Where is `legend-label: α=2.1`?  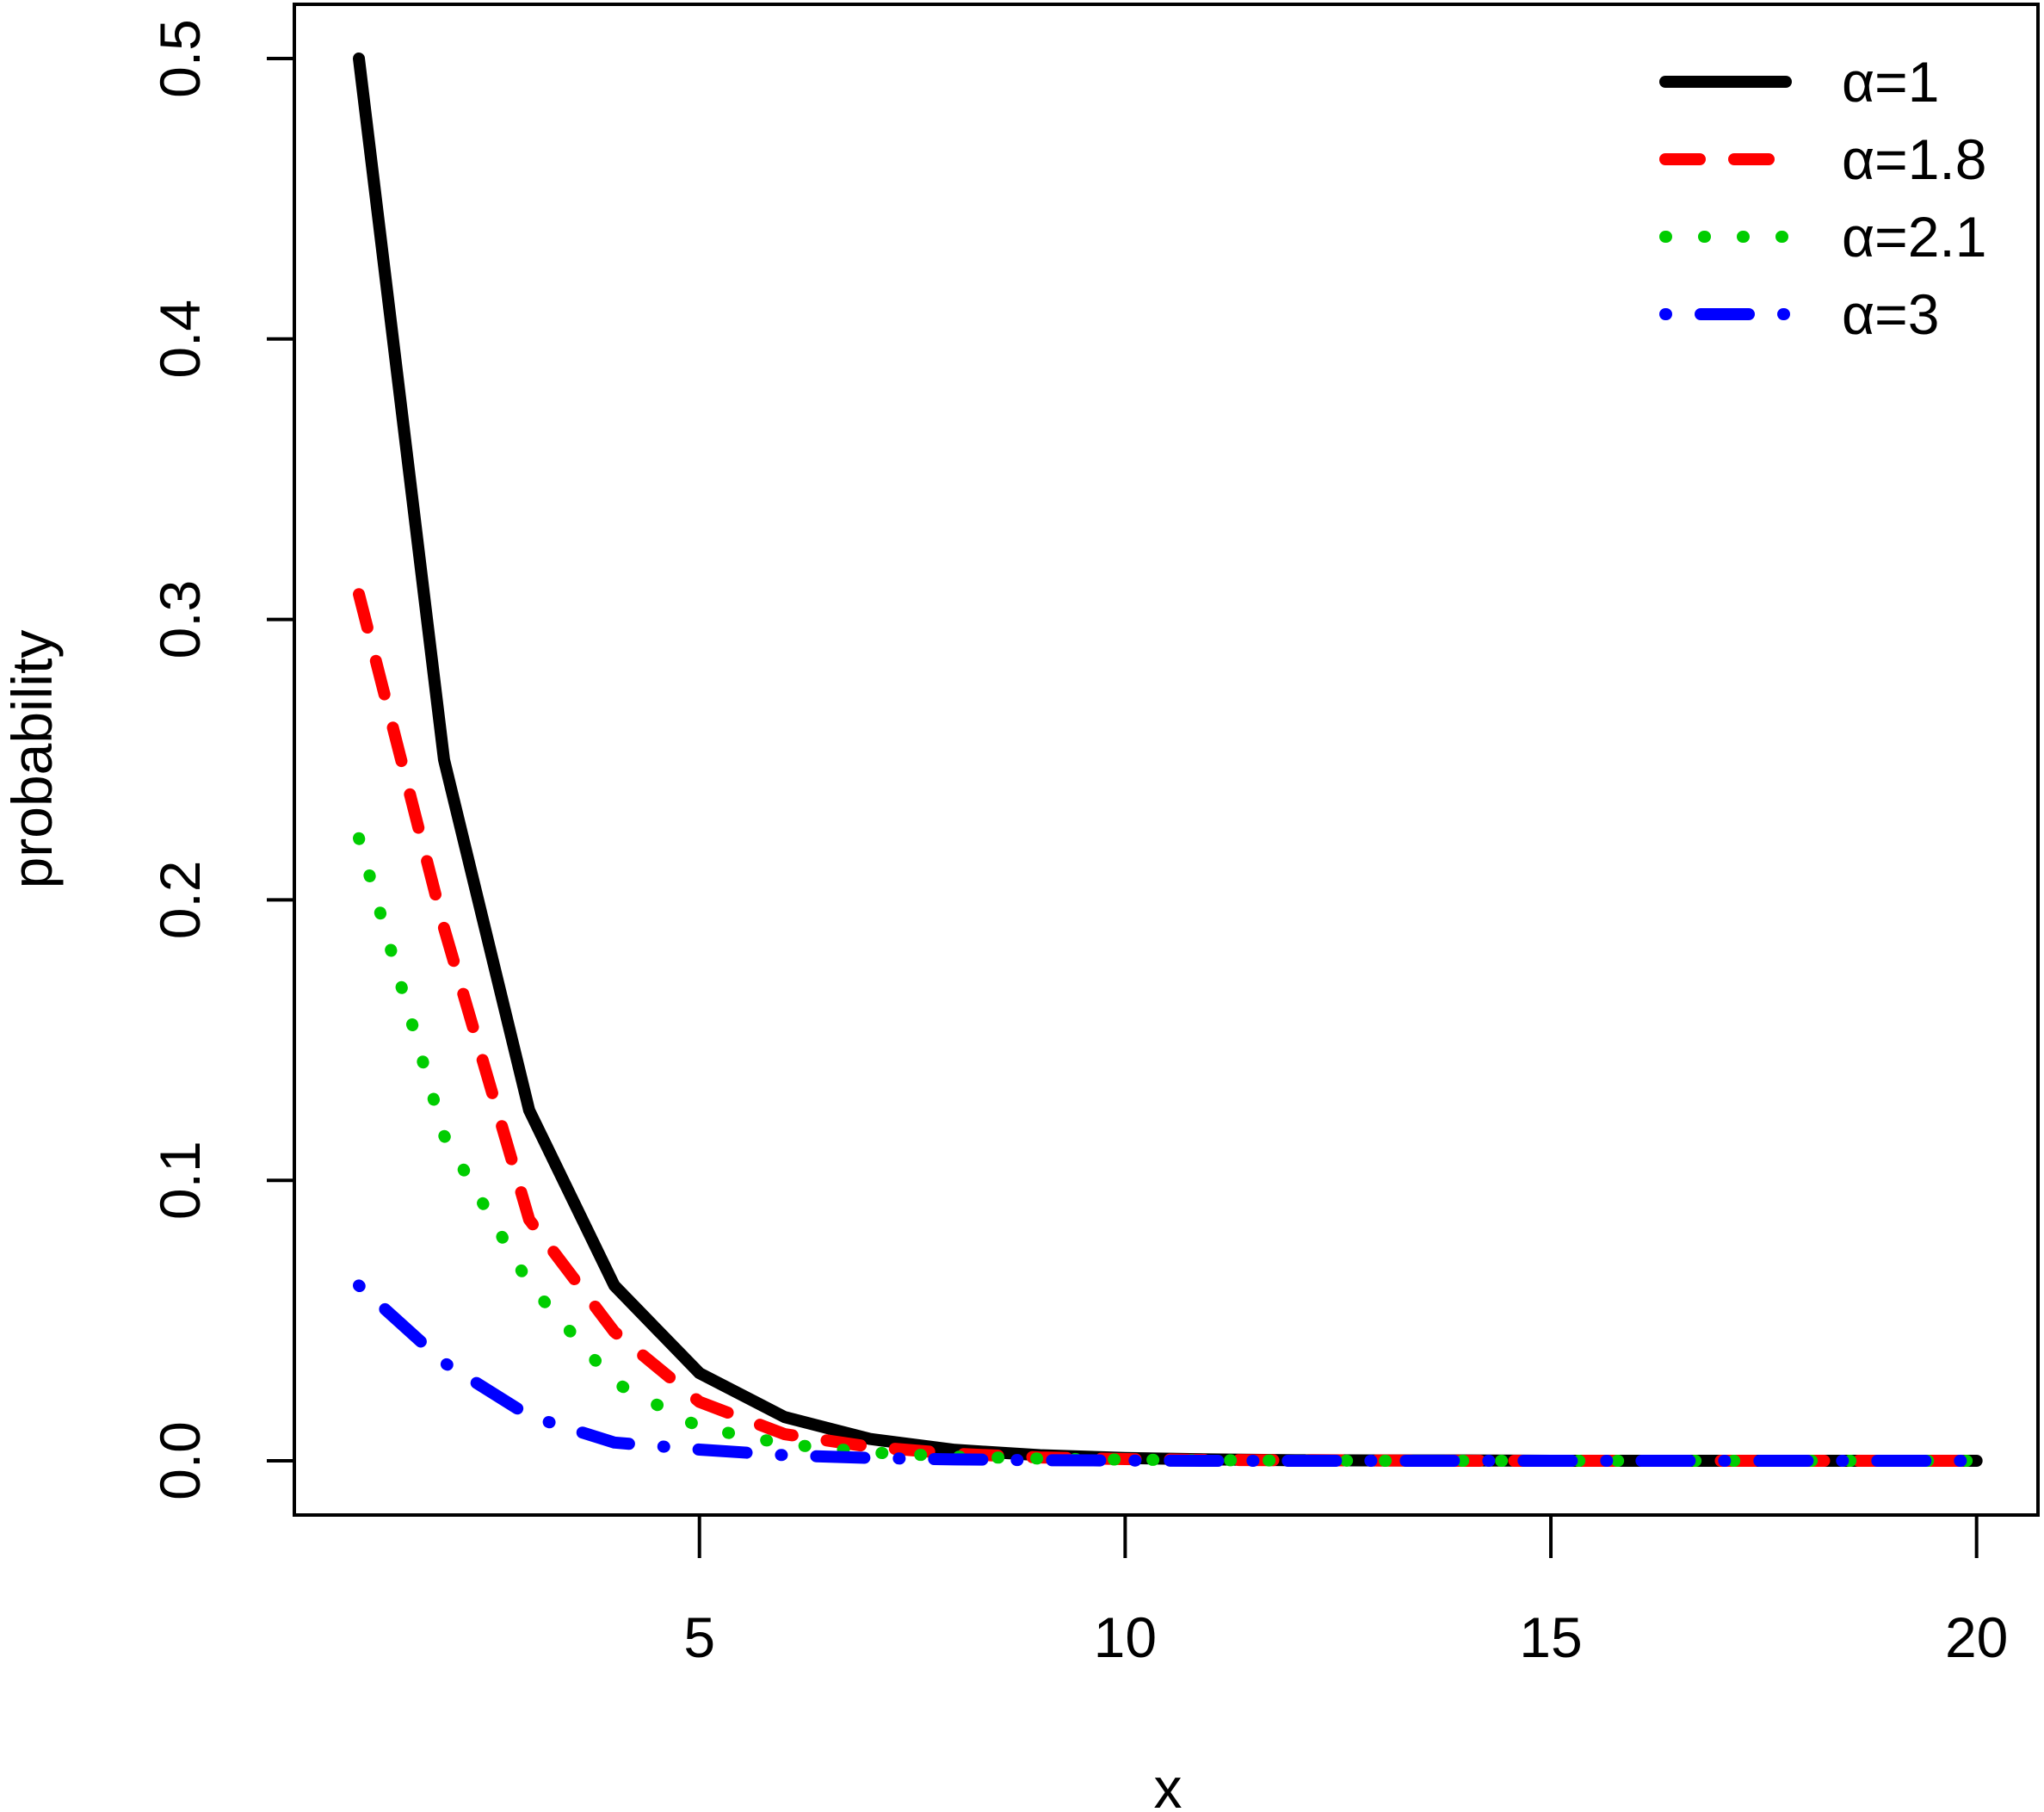 legend-label: α=2.1 is located at coordinates (1914, 237).